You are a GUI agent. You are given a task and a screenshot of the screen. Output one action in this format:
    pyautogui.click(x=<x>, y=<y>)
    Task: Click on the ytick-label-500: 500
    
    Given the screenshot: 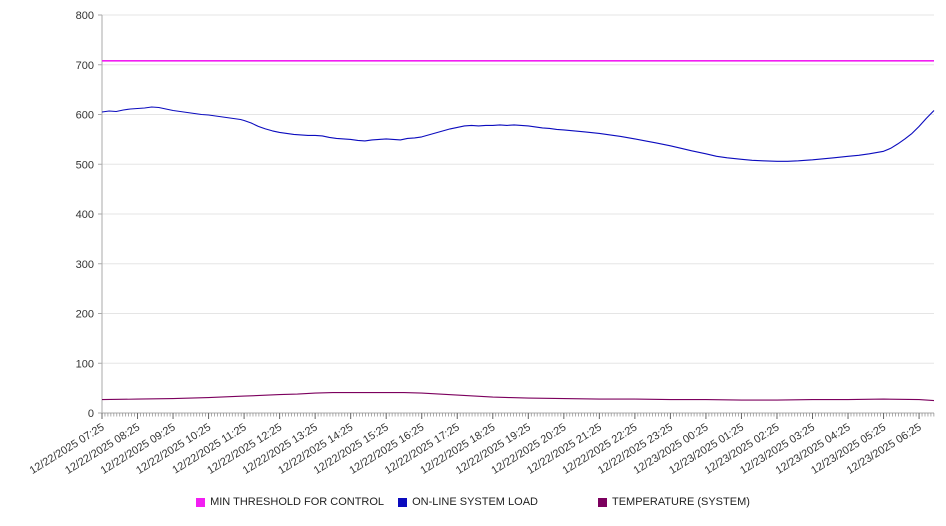 What is the action you would take?
    pyautogui.click(x=85, y=165)
    